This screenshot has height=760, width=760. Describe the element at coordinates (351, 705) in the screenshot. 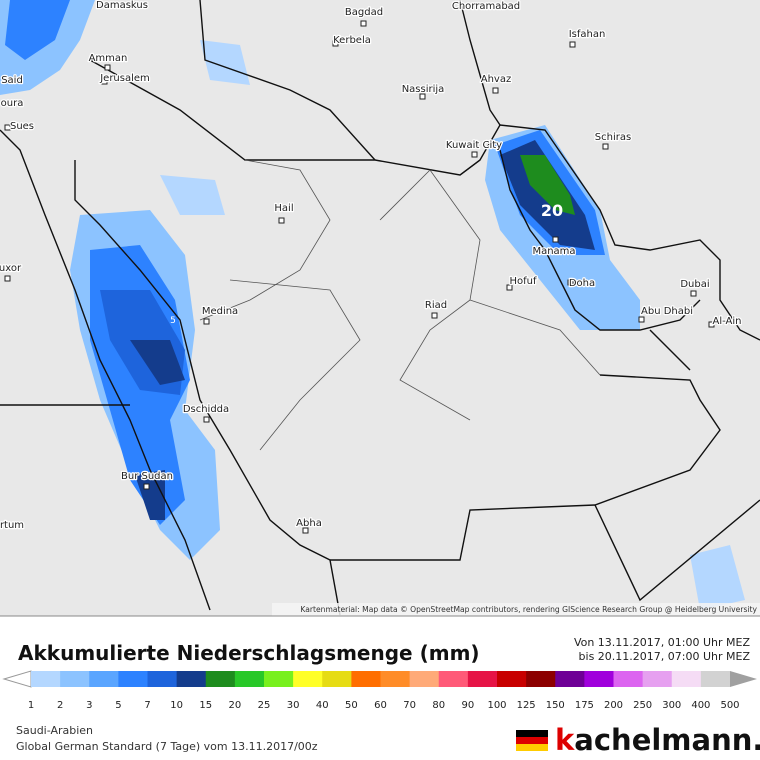

I see `legend-label: 50` at that location.